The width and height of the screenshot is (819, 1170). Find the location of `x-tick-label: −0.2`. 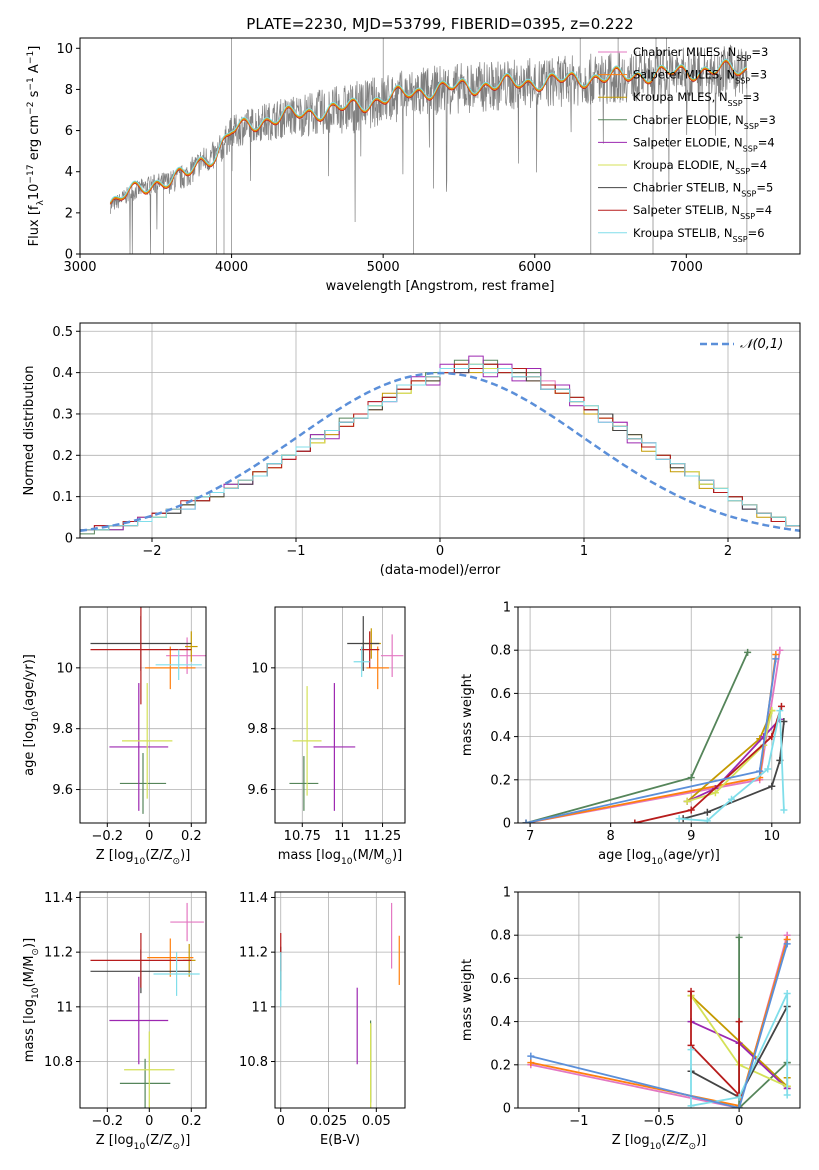

x-tick-label: −0.2 is located at coordinates (108, 836).